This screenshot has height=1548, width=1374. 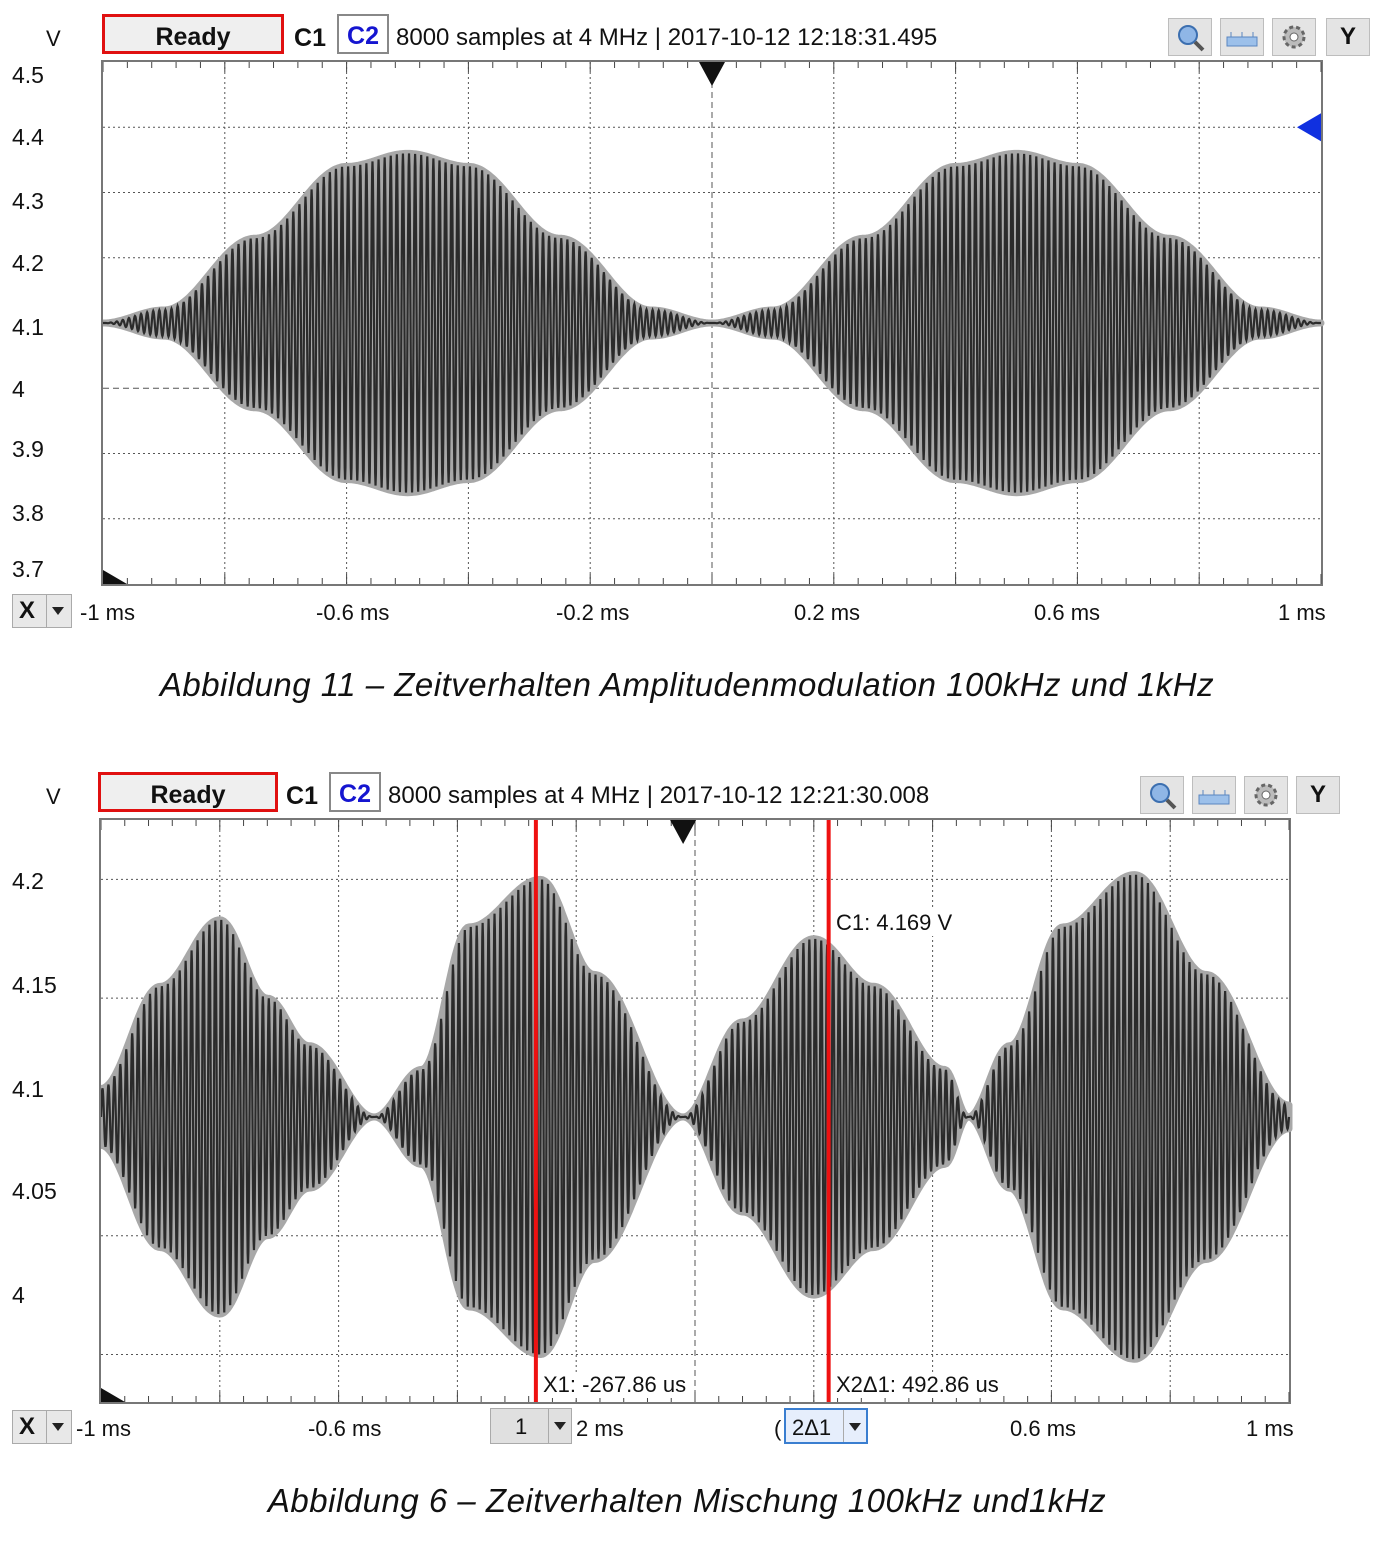 What do you see at coordinates (600, 1428) in the screenshot?
I see `x-tick: 2 ms` at bounding box center [600, 1428].